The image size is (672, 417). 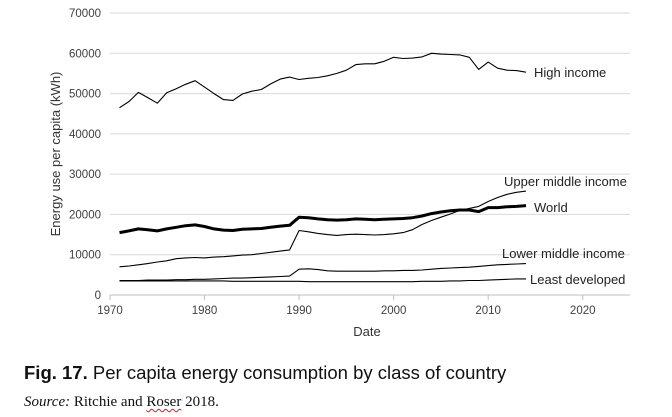 I want to click on y-tick-label: 70000, so click(x=85, y=14).